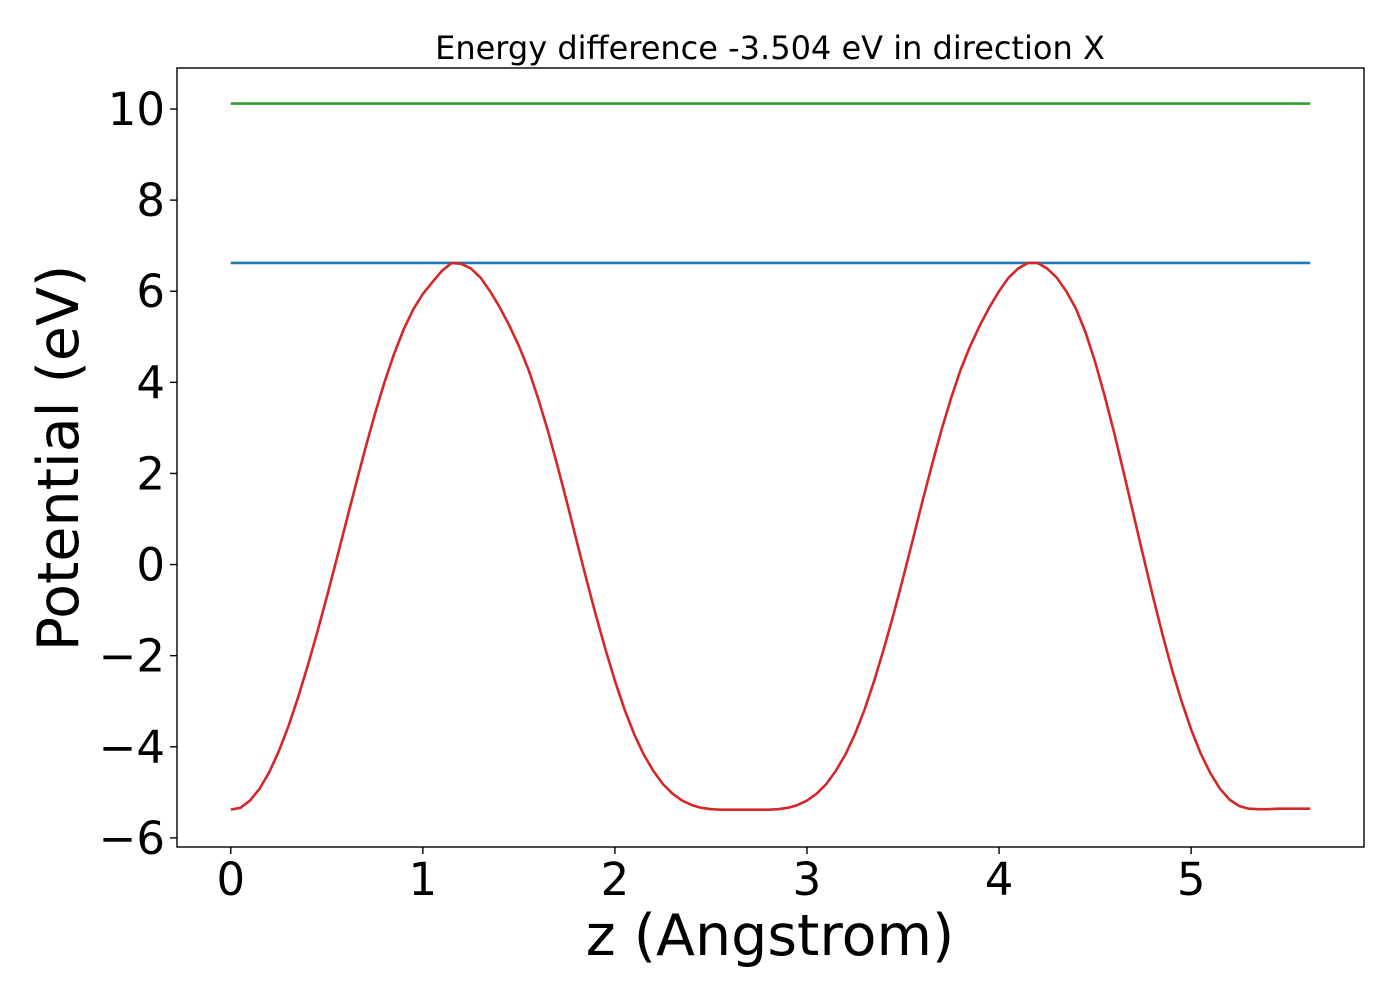 The width and height of the screenshot is (1400, 1000). I want to click on y-tick-label: 6, so click(150, 291).